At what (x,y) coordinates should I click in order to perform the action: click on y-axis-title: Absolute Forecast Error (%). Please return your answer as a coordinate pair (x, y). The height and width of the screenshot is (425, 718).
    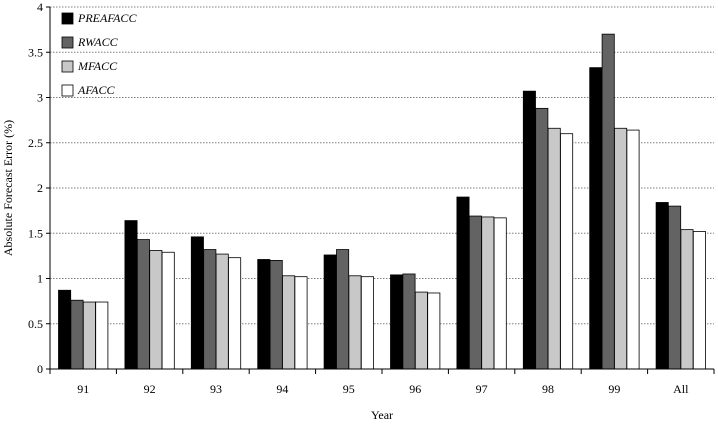
    Looking at the image, I should click on (8, 188).